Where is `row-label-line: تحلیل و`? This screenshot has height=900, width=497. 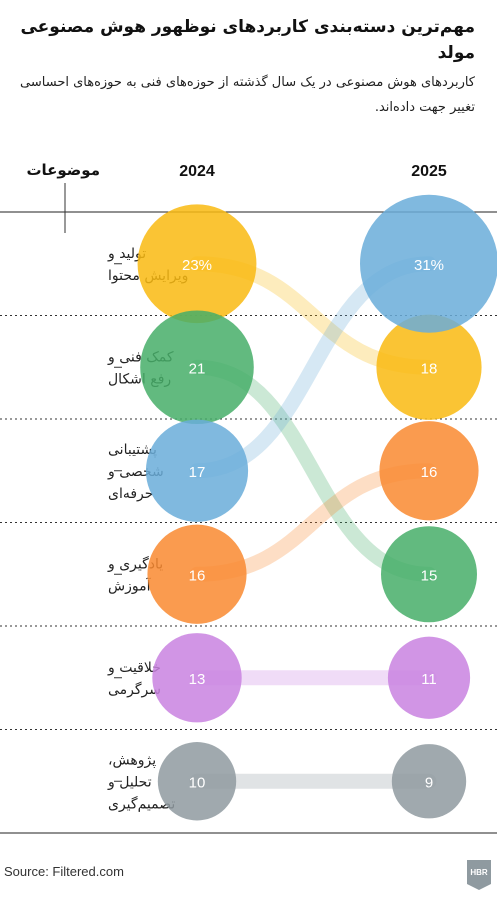
row-label-line: تحلیل و is located at coordinates (129, 782).